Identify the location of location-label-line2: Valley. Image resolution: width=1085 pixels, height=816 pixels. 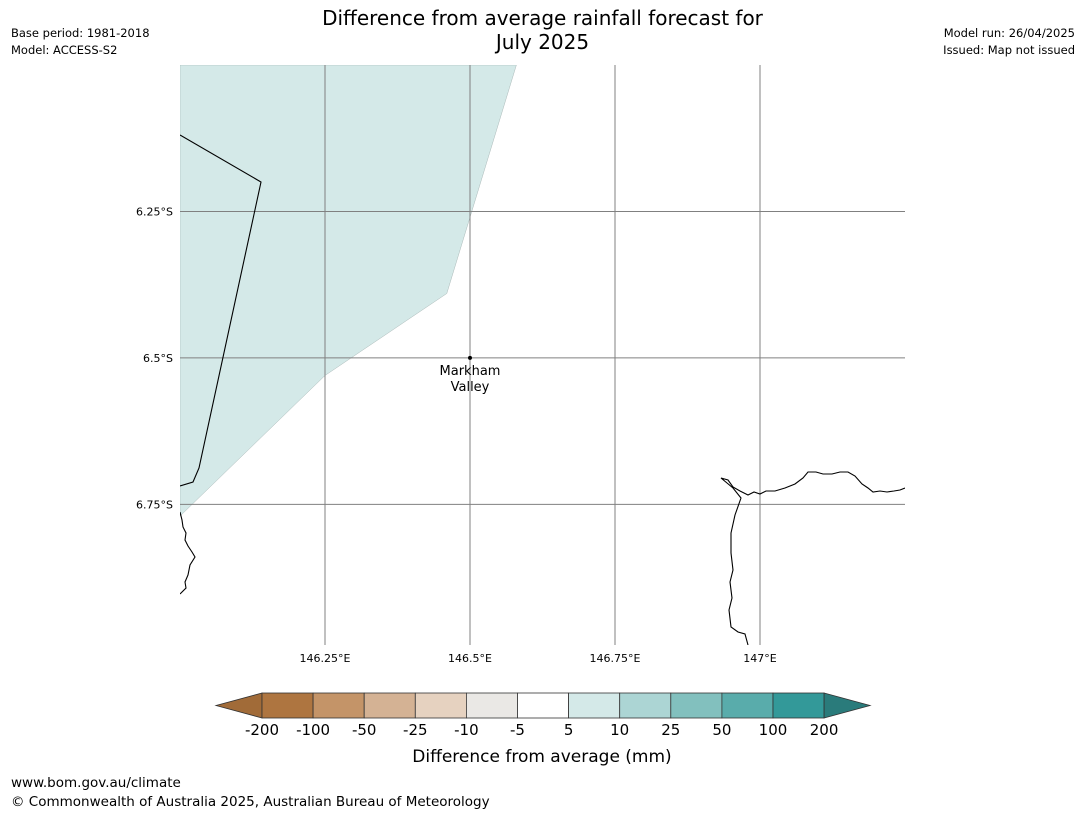
(470, 387).